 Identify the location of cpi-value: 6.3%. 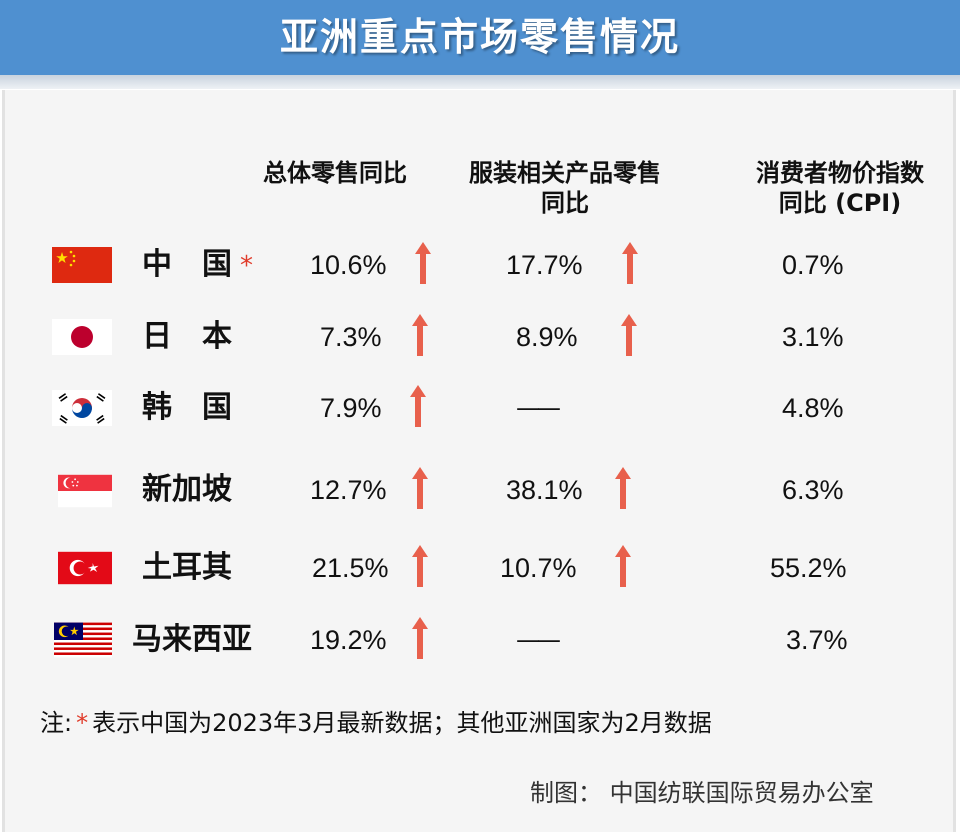
(813, 490).